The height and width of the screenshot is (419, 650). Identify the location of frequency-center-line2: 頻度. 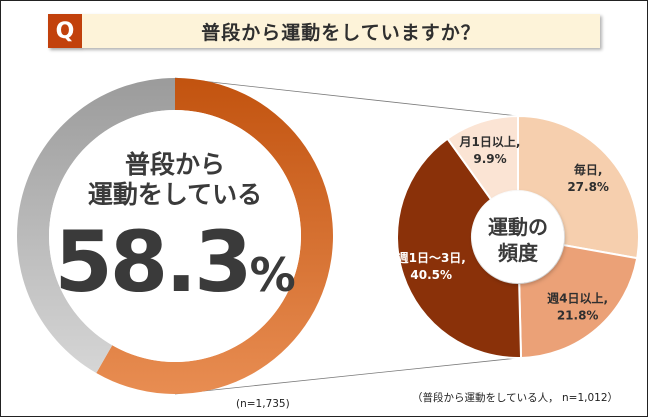
(518, 253).